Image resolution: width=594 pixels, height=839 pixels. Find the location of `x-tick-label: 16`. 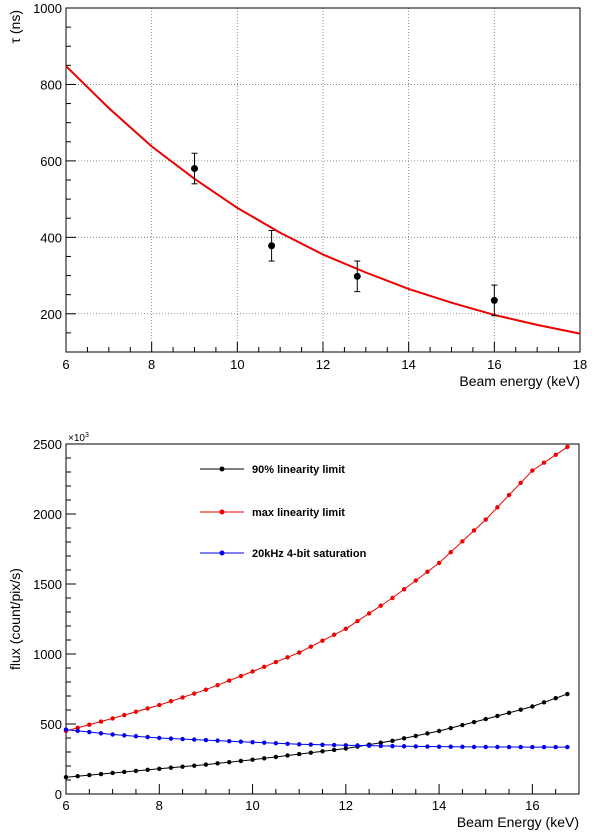

x-tick-label: 16 is located at coordinates (532, 805).